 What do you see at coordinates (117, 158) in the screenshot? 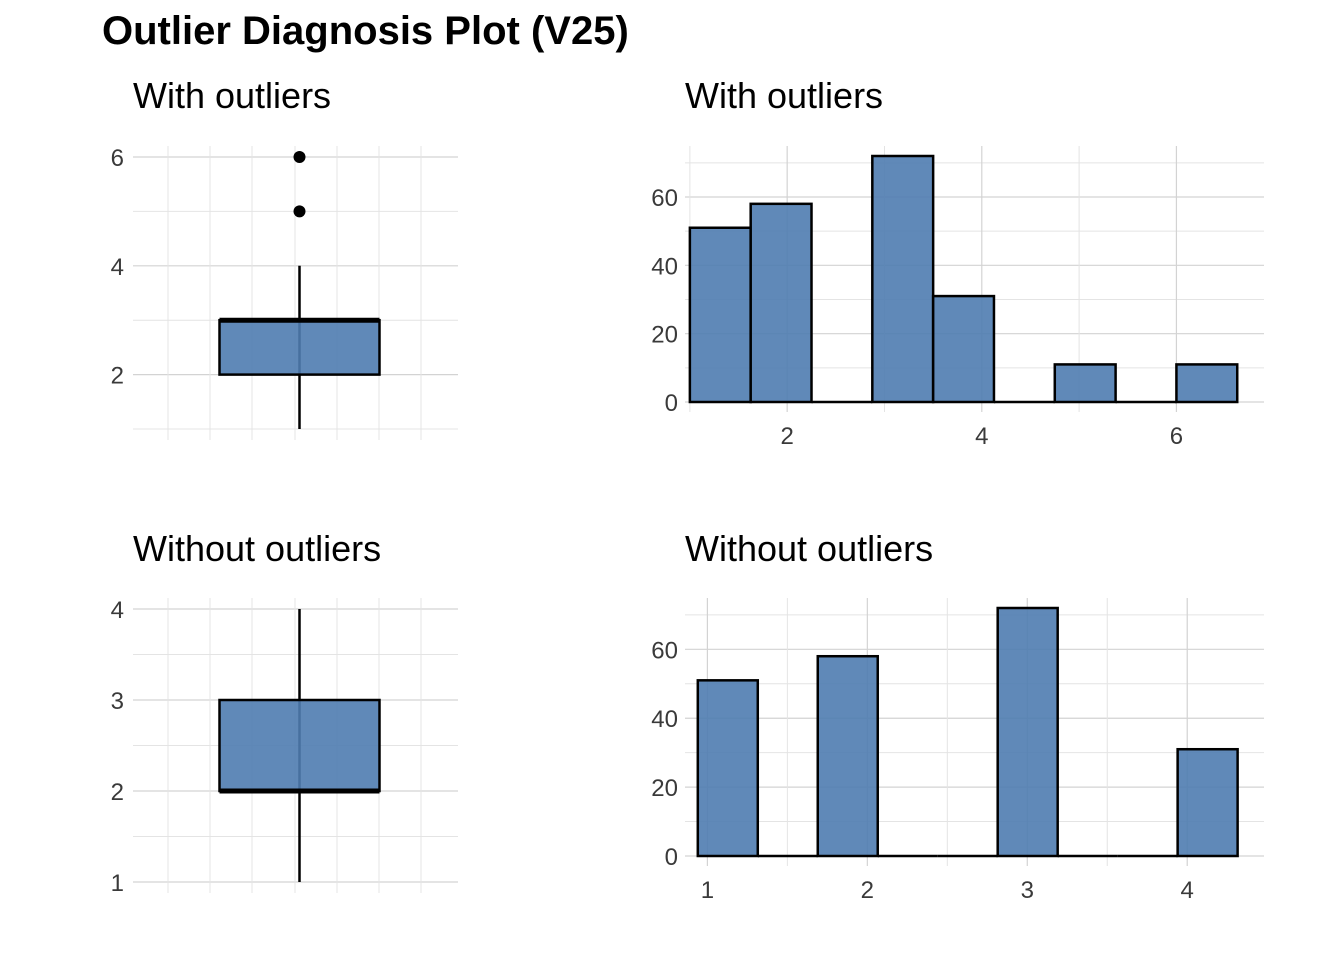
I see `y-tick-label: 6` at bounding box center [117, 158].